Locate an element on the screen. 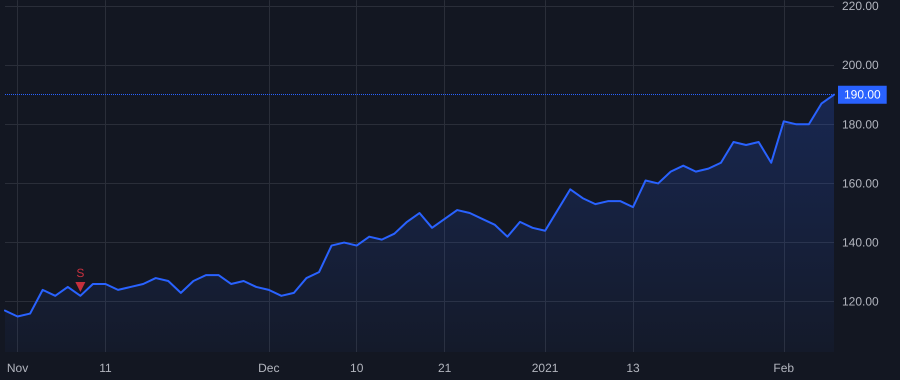 Image resolution: width=900 pixels, height=380 pixels. x-tick-label: 10 is located at coordinates (357, 368).